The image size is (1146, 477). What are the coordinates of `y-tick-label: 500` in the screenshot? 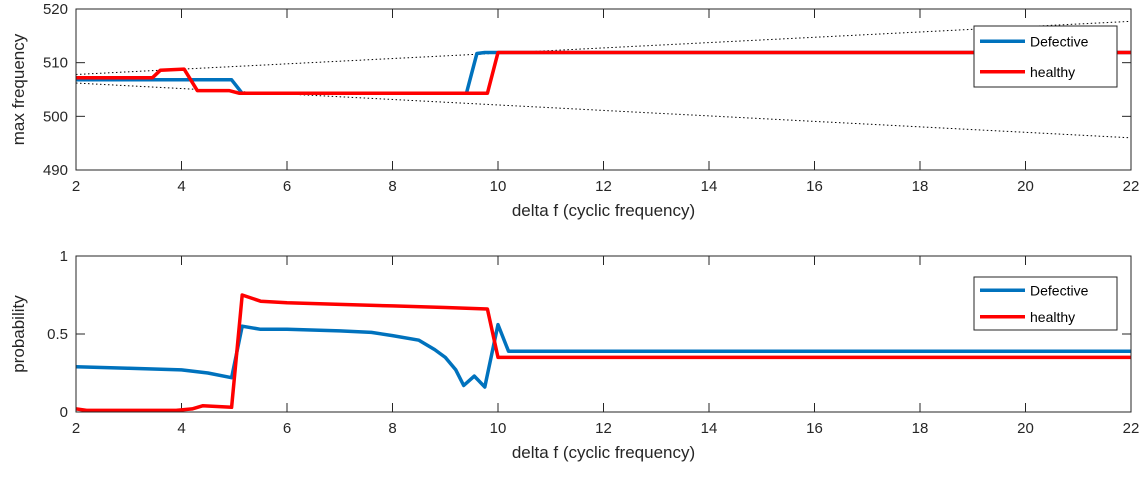 It's located at (55, 116).